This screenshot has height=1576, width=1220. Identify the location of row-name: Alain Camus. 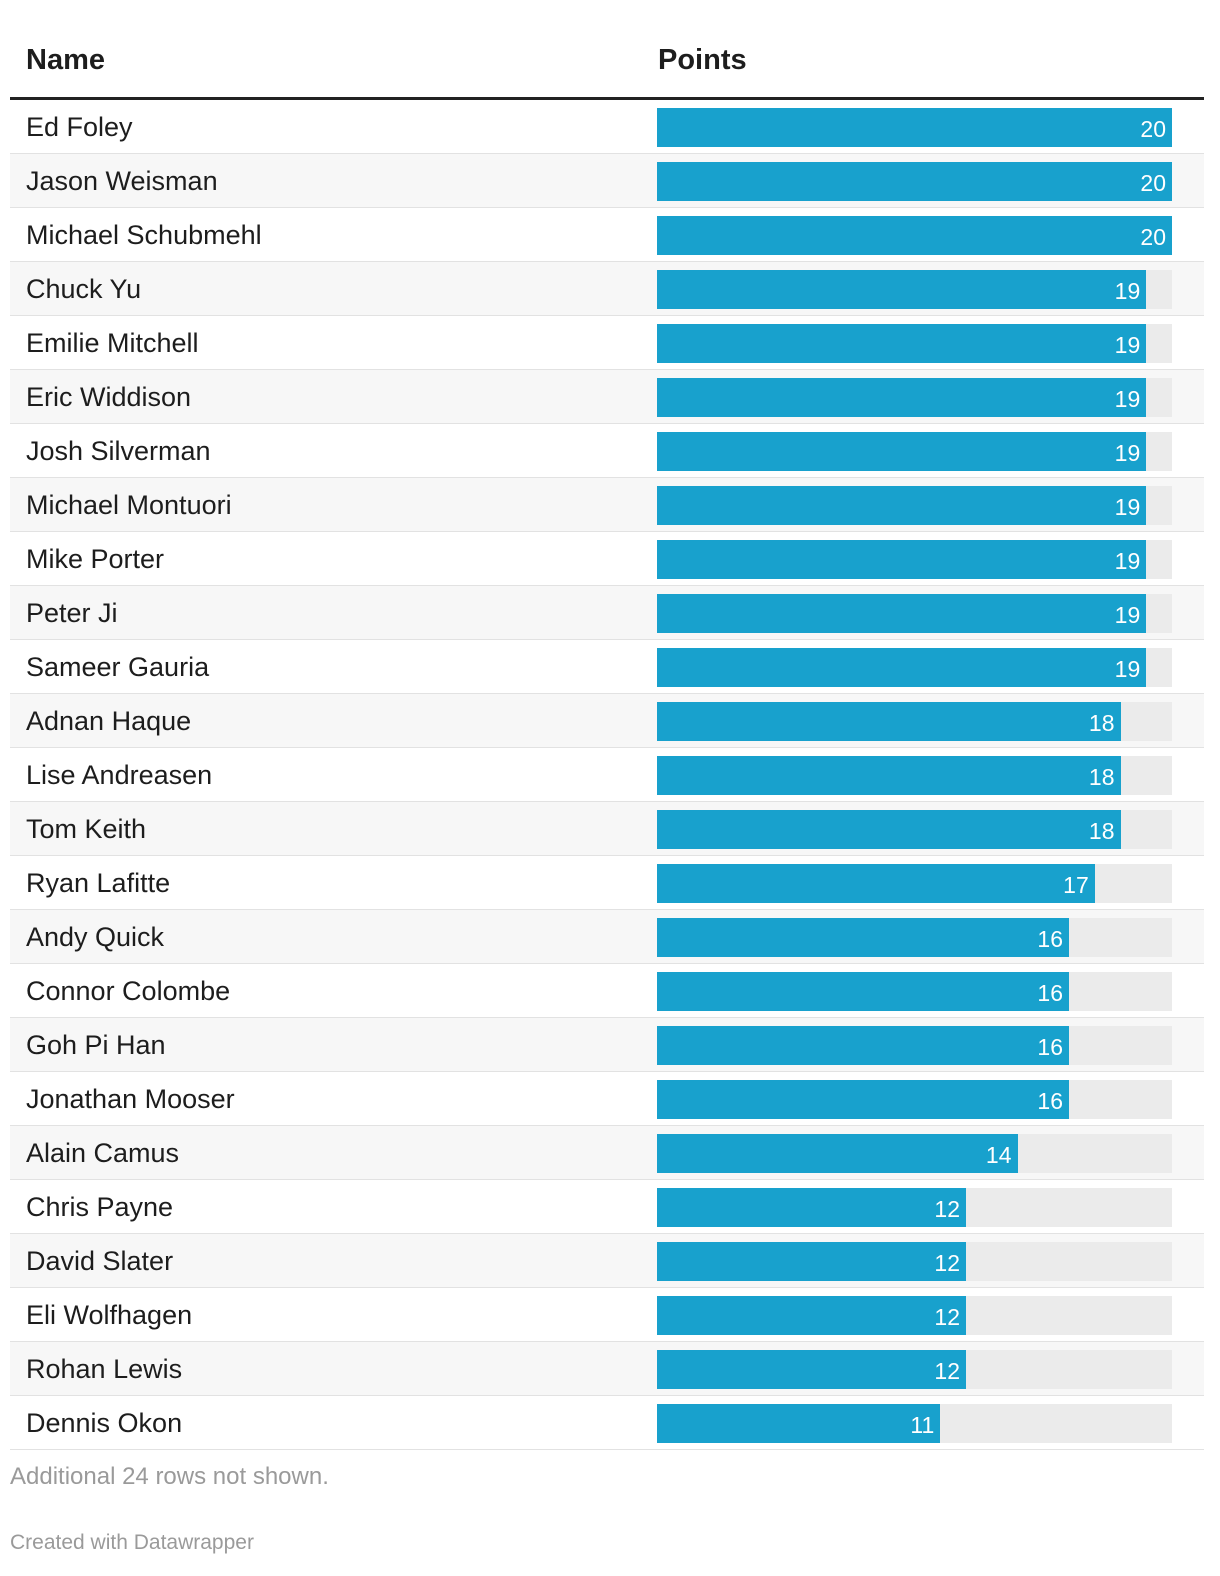
(103, 1153).